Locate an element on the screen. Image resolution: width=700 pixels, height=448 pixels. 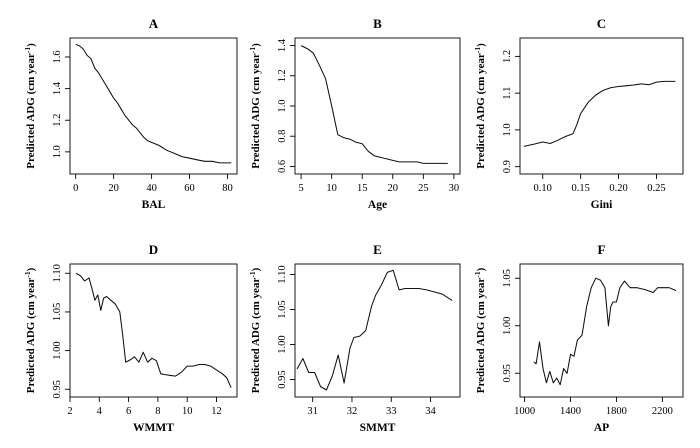
y-axis-label-exponent-b: -1 is located at coordinates (252, 50).